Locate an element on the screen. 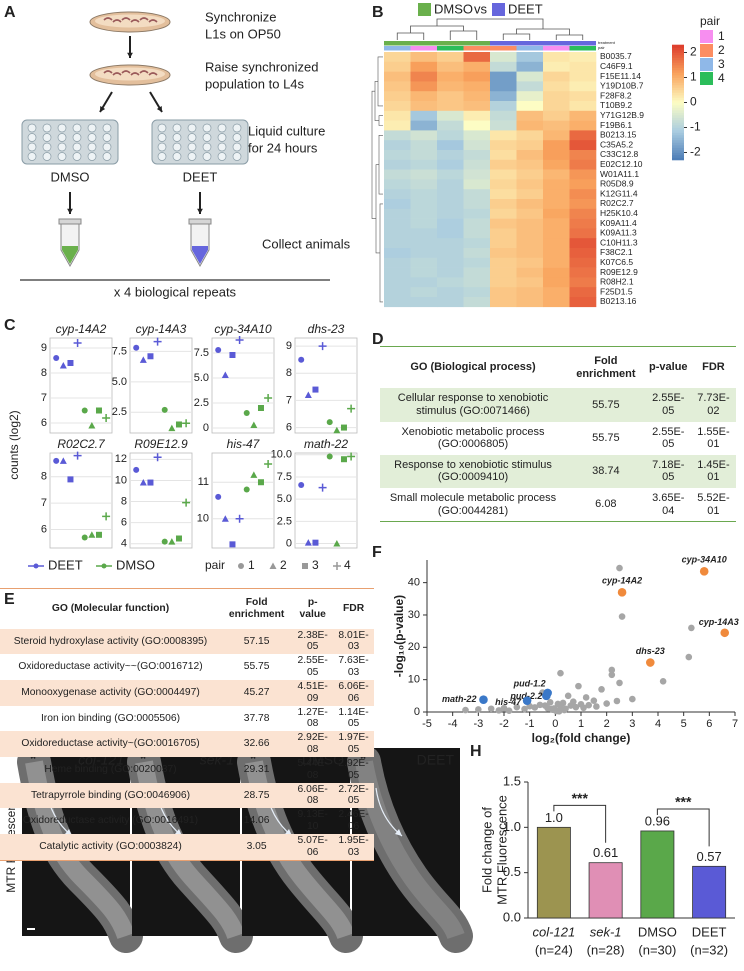  y-axis-label: MTR Fluorescence is located at coordinates (501, 850).